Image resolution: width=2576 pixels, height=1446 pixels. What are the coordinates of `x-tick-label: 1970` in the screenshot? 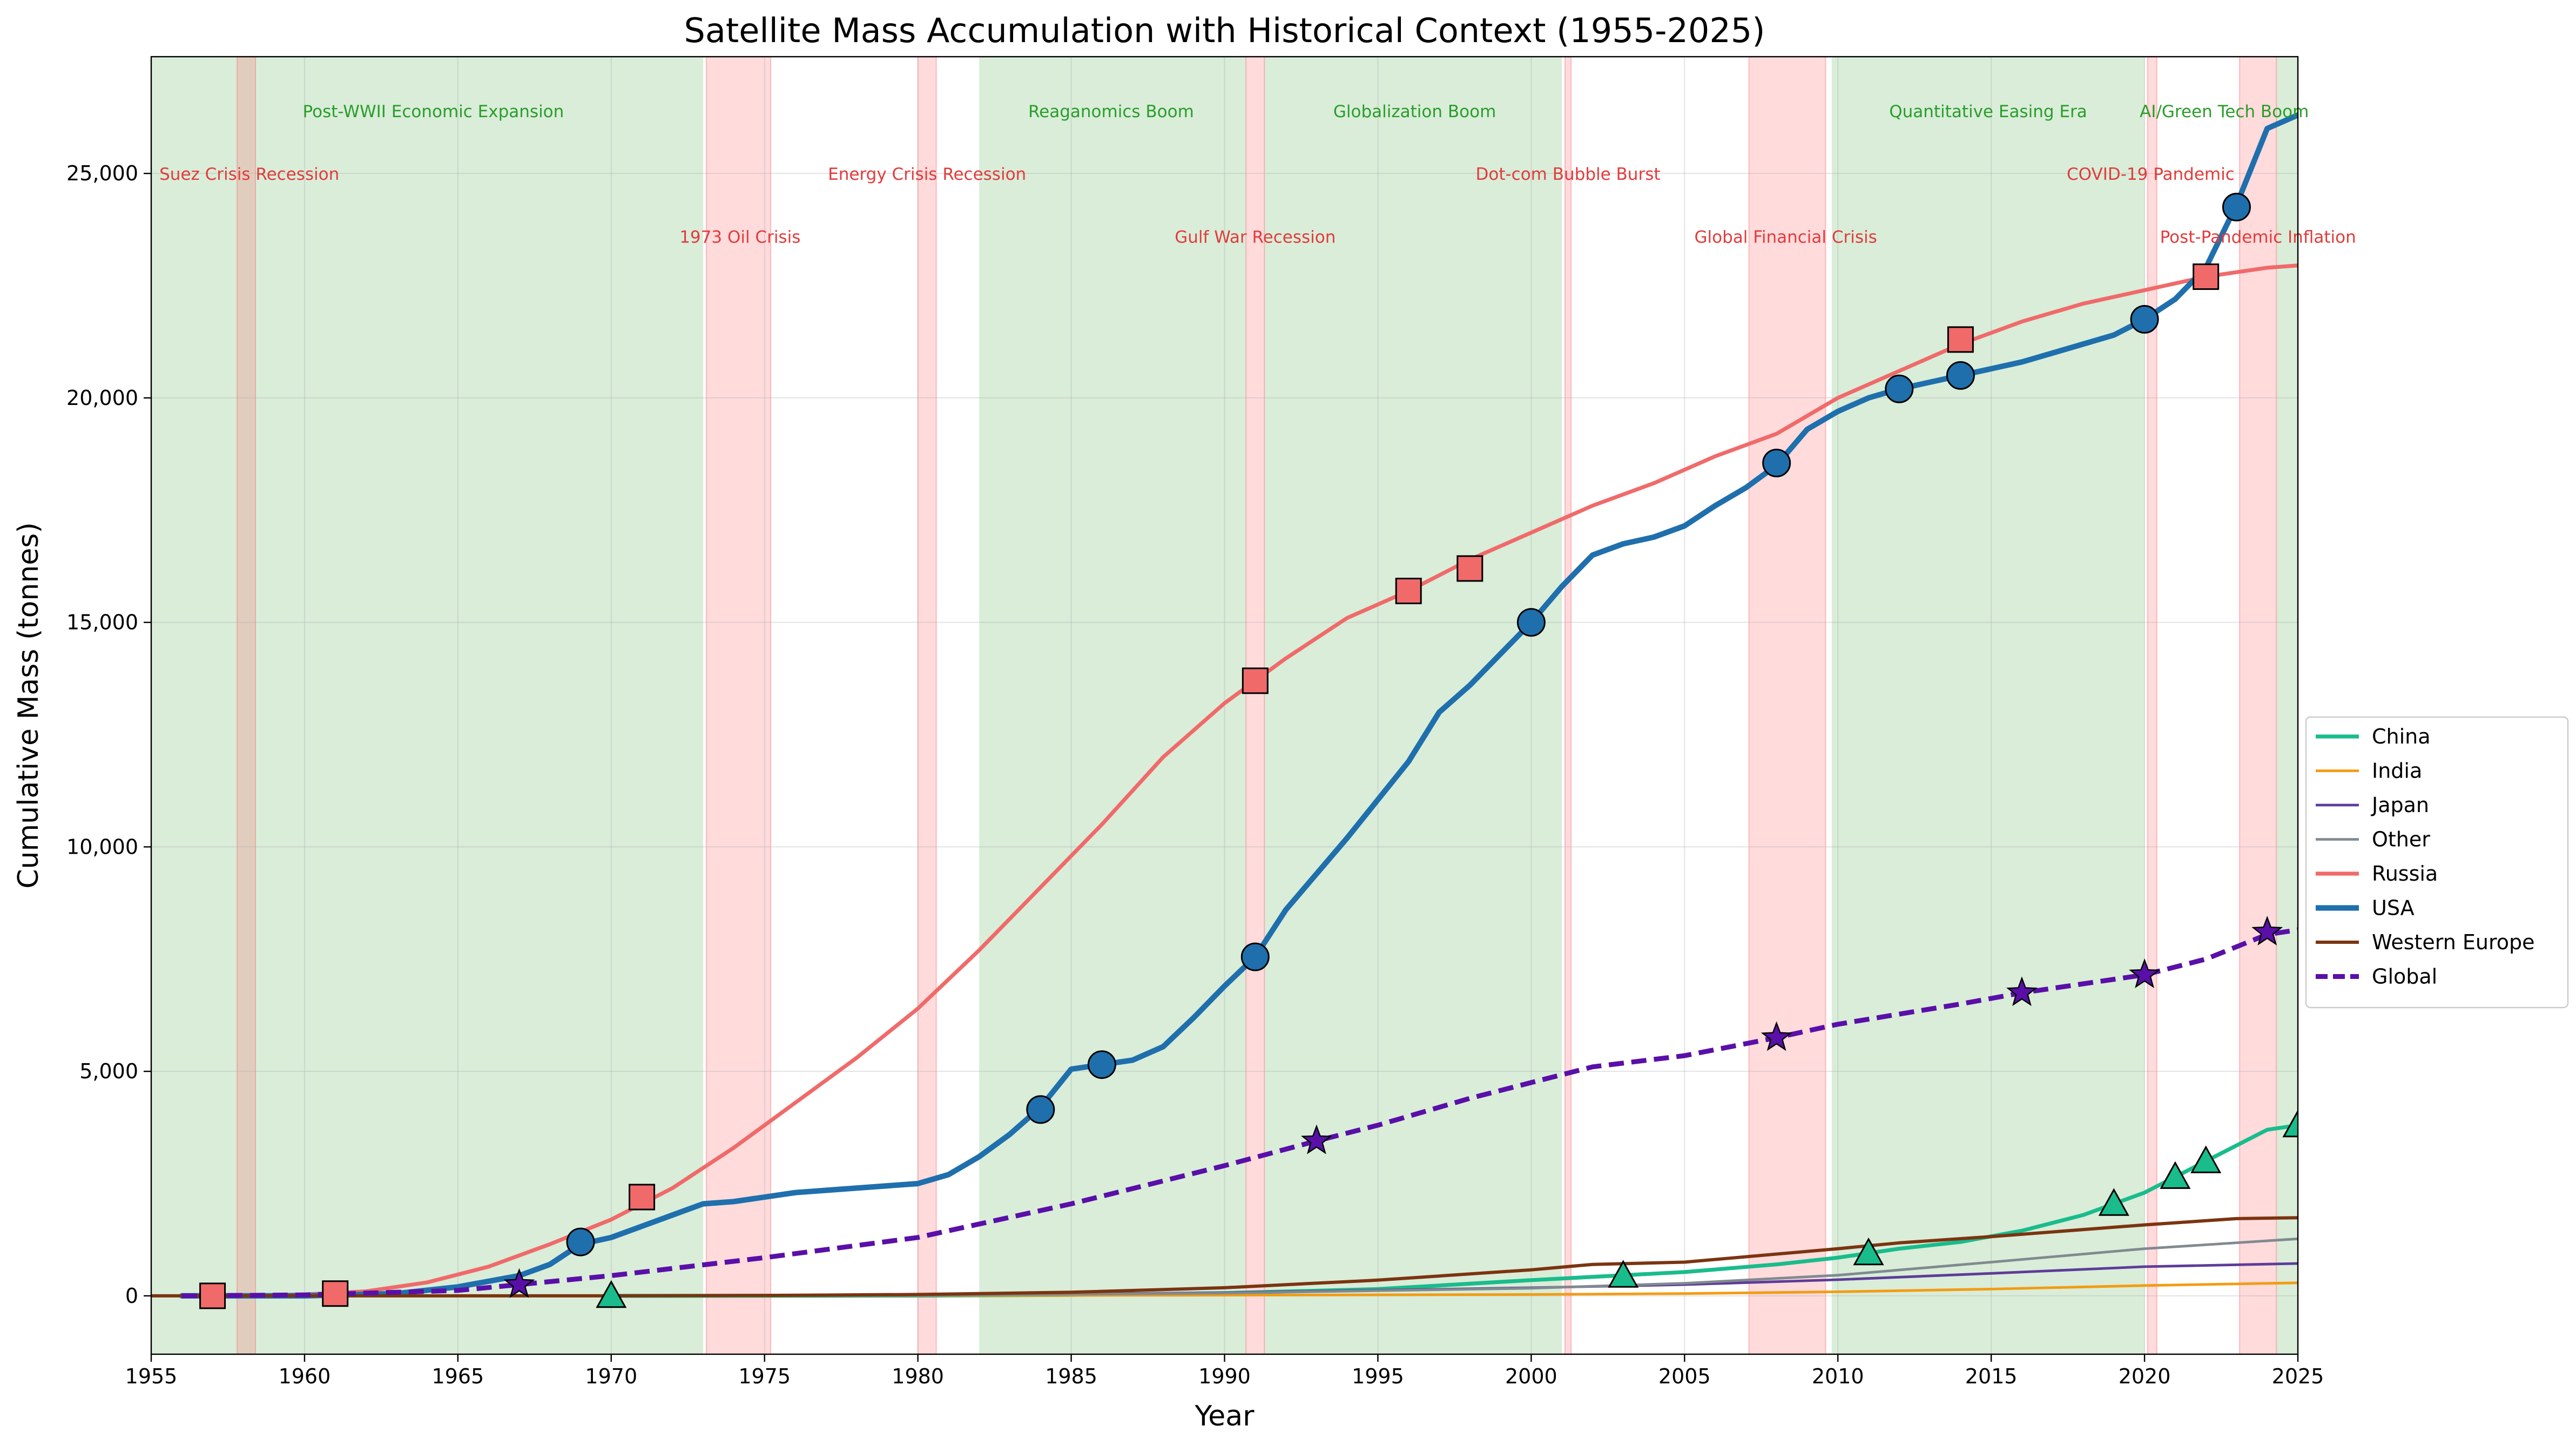 It's located at (611, 1376).